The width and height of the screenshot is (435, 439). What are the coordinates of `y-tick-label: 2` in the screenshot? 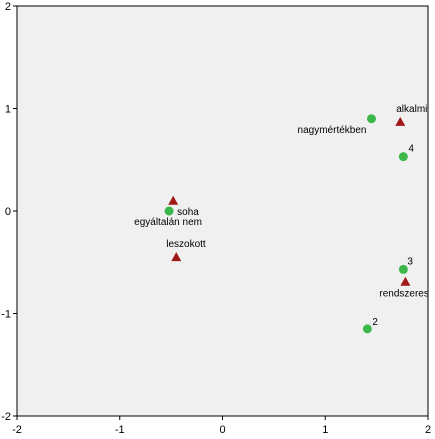 It's located at (8, 7).